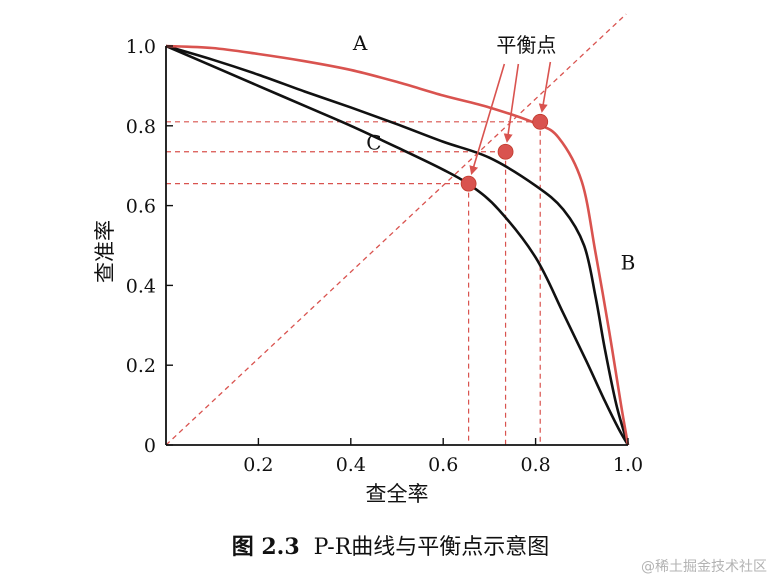 This screenshot has height=587, width=781. I want to click on x-axis-label: 查全率, so click(397, 494).